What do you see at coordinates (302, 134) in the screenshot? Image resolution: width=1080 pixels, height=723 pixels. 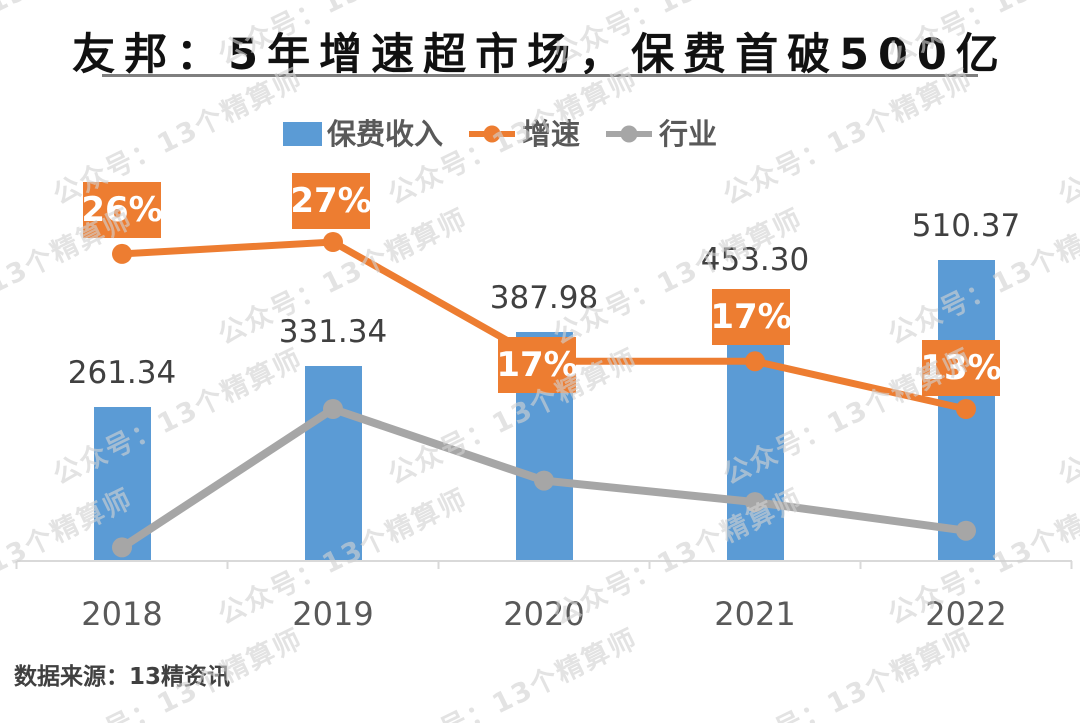 I see `bar-swatch-icon` at bounding box center [302, 134].